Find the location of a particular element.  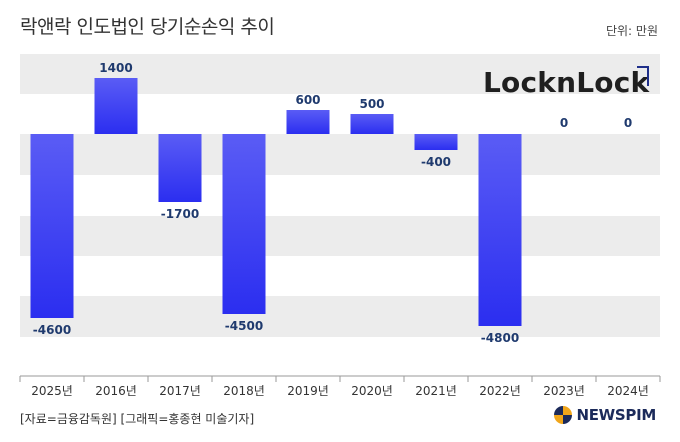

chart-title: 락앤락 인도법인 당기순손익 추이 is located at coordinates (147, 27).